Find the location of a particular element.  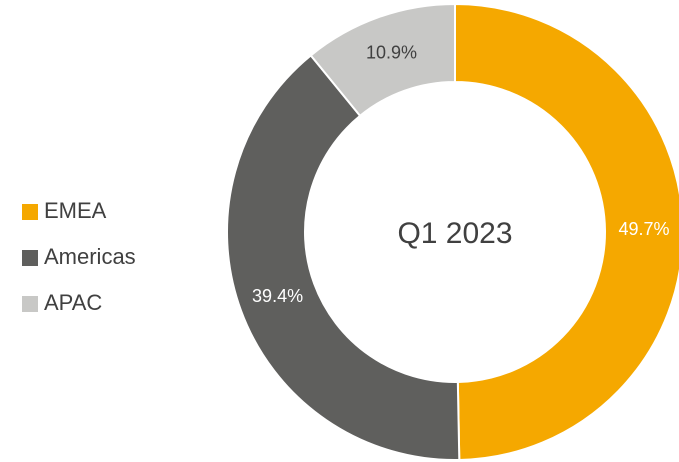

center-label: Q1 2023 is located at coordinates (454, 233).